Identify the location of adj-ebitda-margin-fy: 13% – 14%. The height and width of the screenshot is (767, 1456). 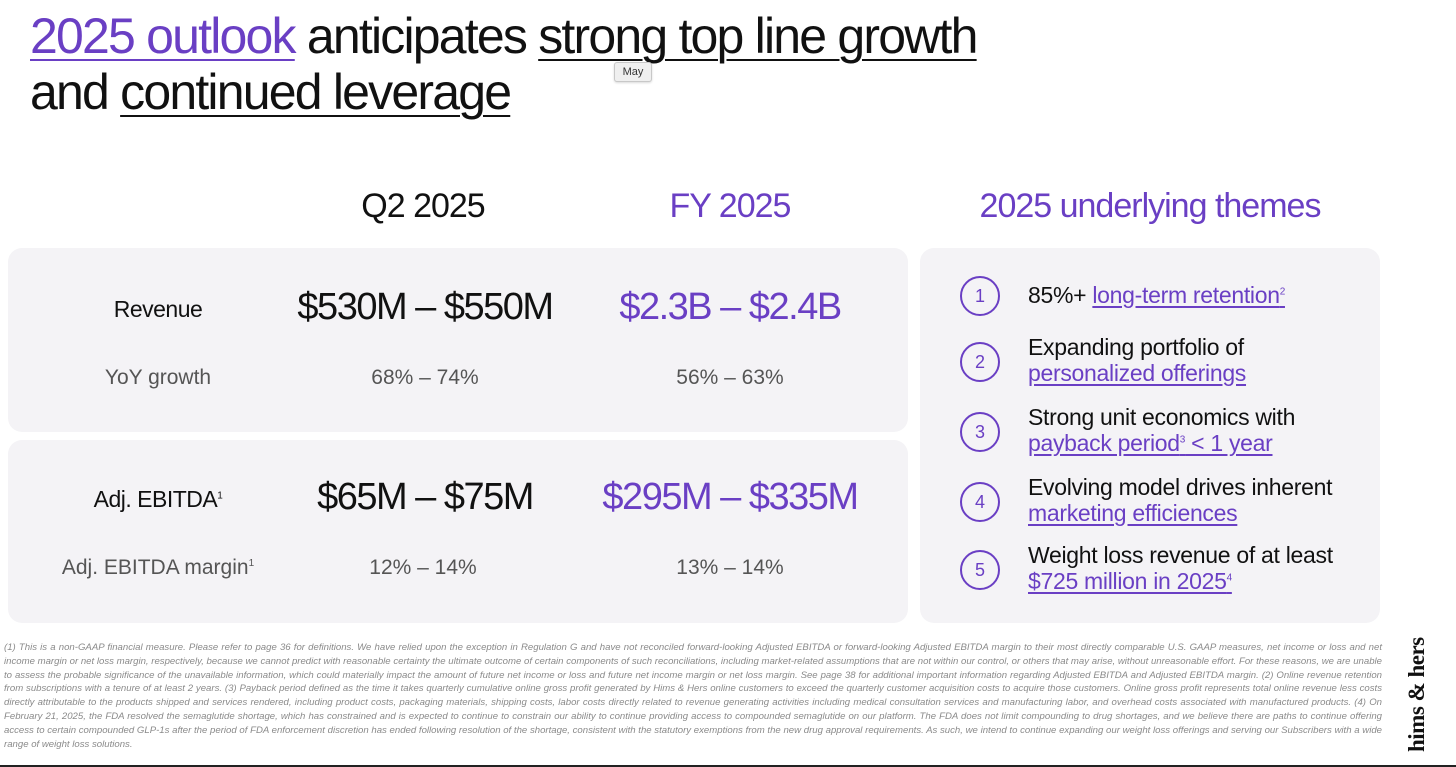
(730, 567).